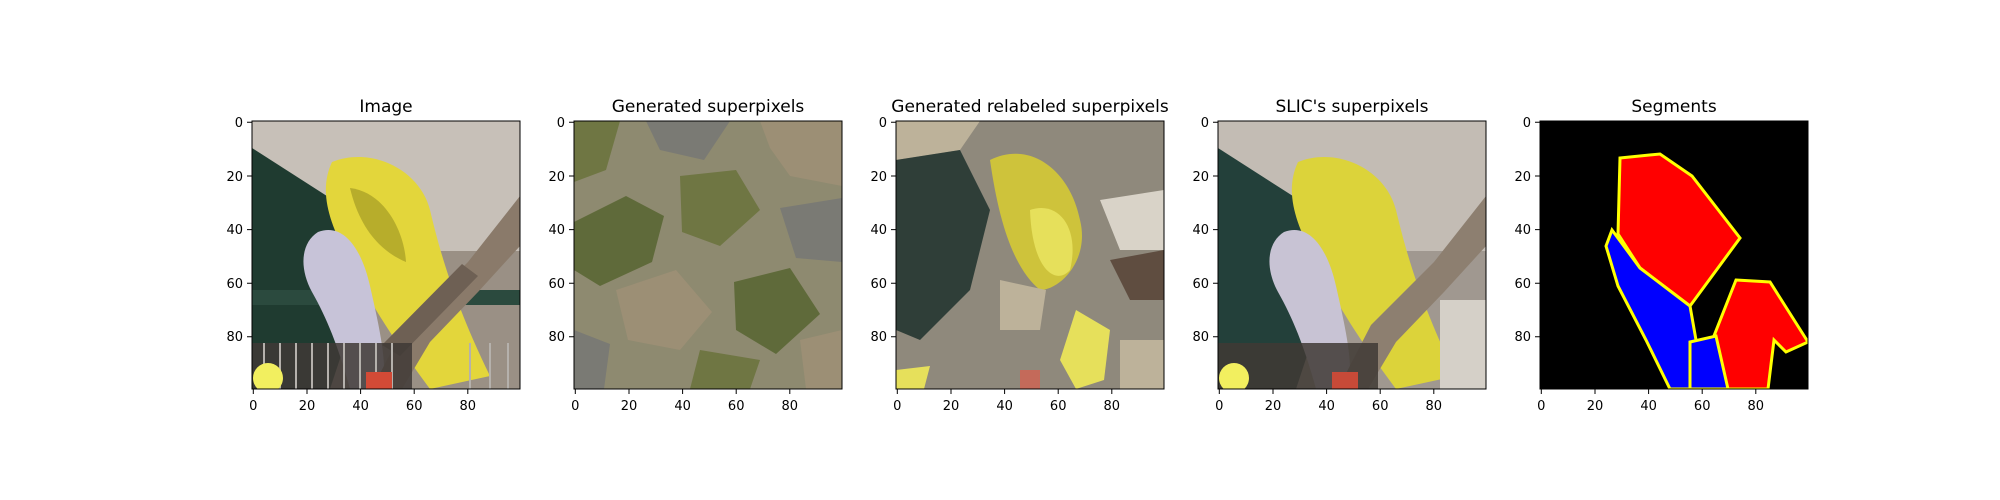 This screenshot has height=500, width=2000. I want to click on panel-slic-superpixels: SLIC's superpixels 0 20 40 60 80 0 20, so click(1339, 255).